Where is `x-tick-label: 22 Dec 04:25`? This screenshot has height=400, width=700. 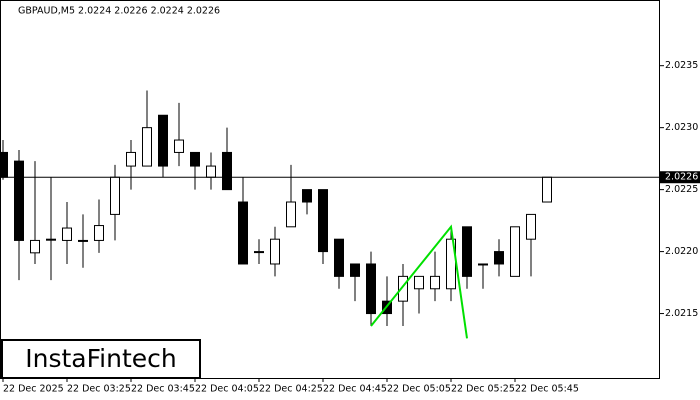 x-tick-label: 22 Dec 04:25 is located at coordinates (291, 389).